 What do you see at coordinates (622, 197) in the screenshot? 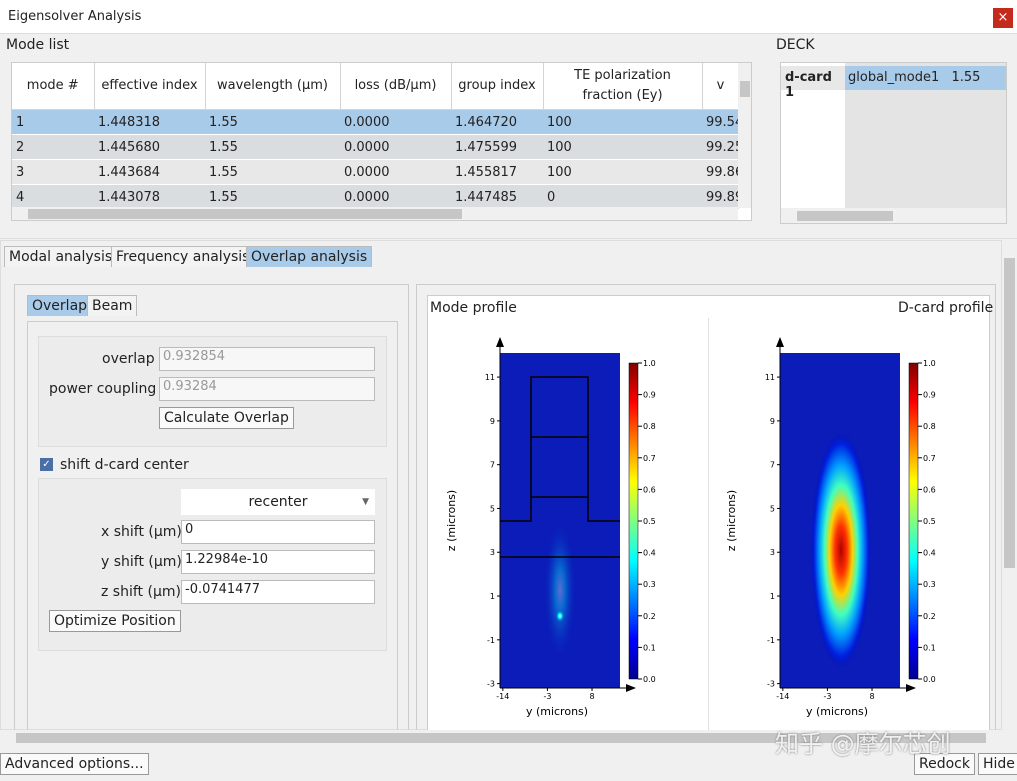
I see `cell: 0` at bounding box center [622, 197].